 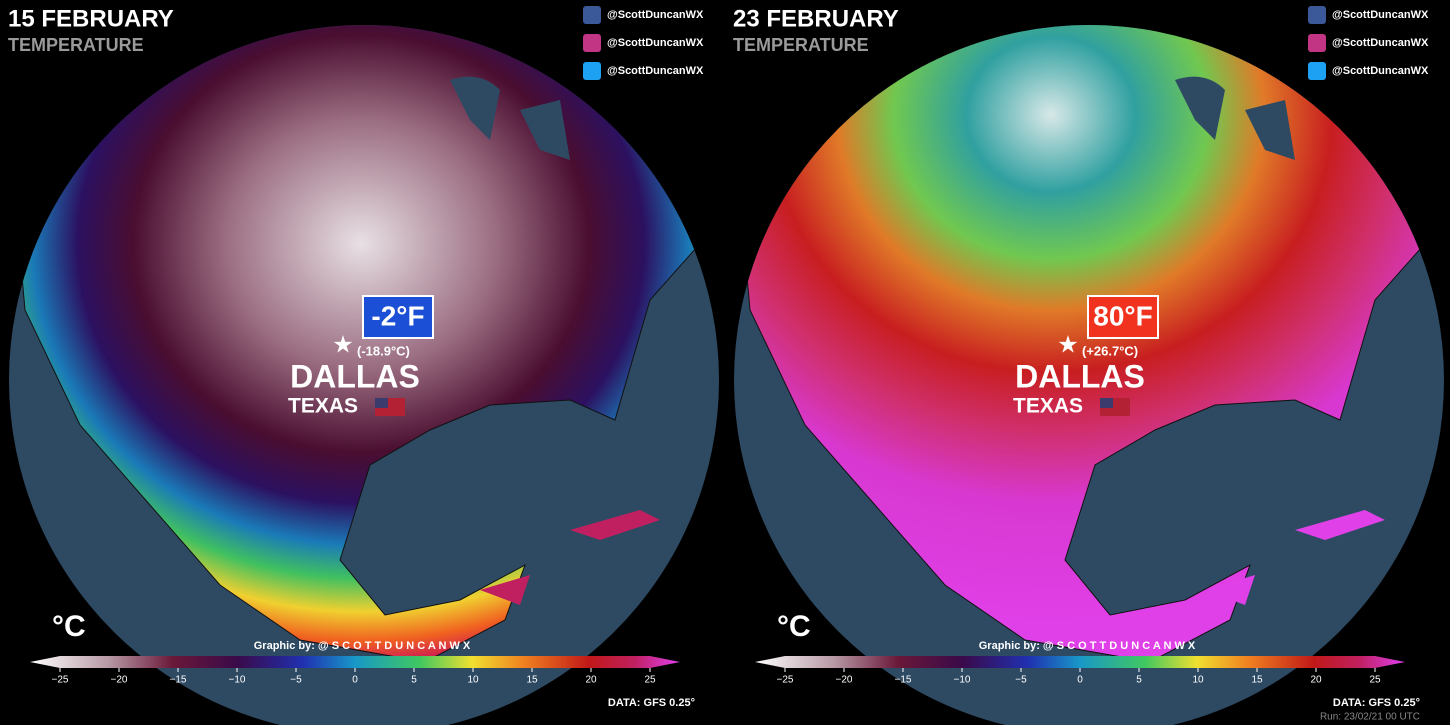 I want to click on temperature-value: -2°F, so click(x=397, y=315).